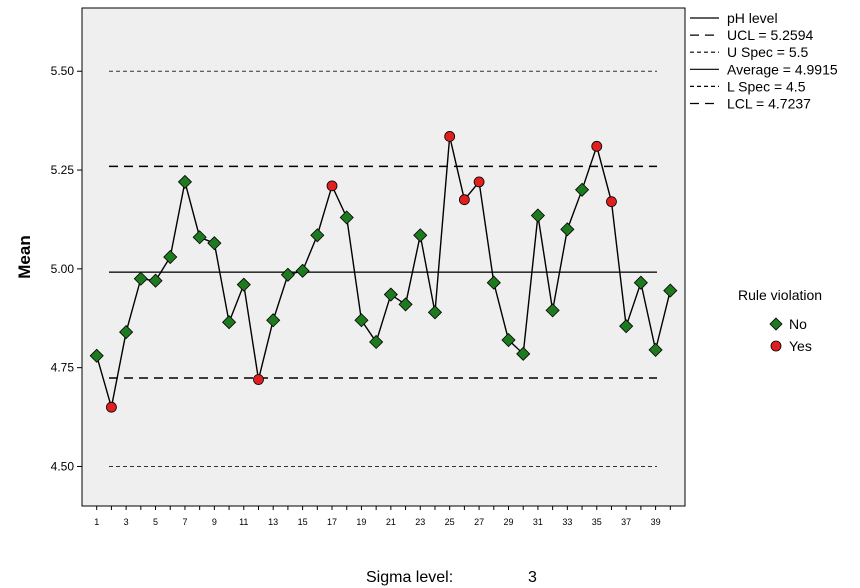 Image resolution: width=860 pixels, height=588 pixels. Describe the element at coordinates (409, 577) in the screenshot. I see `sigma-level-label: Sigma level:` at that location.